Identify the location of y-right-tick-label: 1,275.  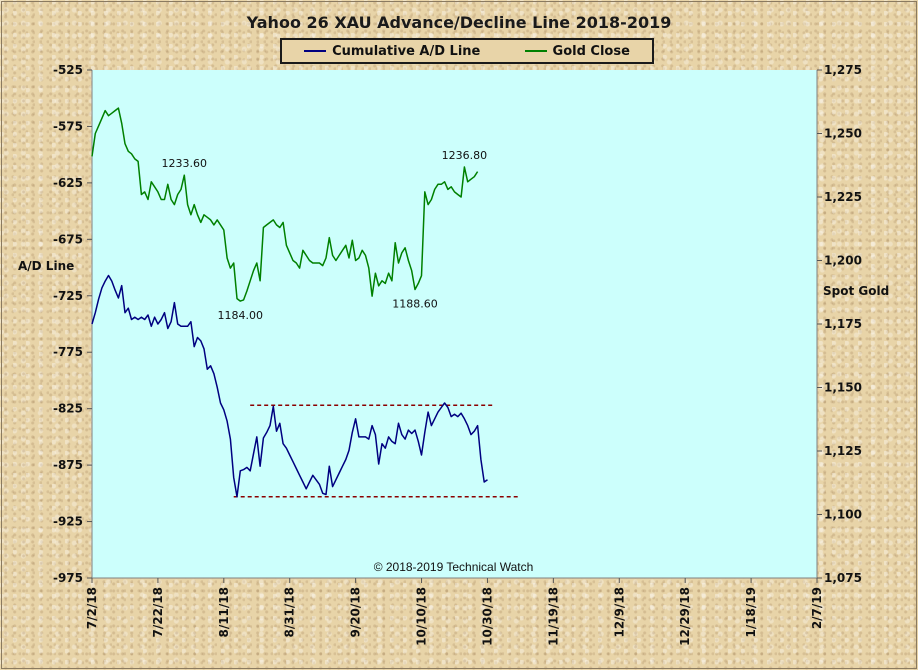
(843, 70).